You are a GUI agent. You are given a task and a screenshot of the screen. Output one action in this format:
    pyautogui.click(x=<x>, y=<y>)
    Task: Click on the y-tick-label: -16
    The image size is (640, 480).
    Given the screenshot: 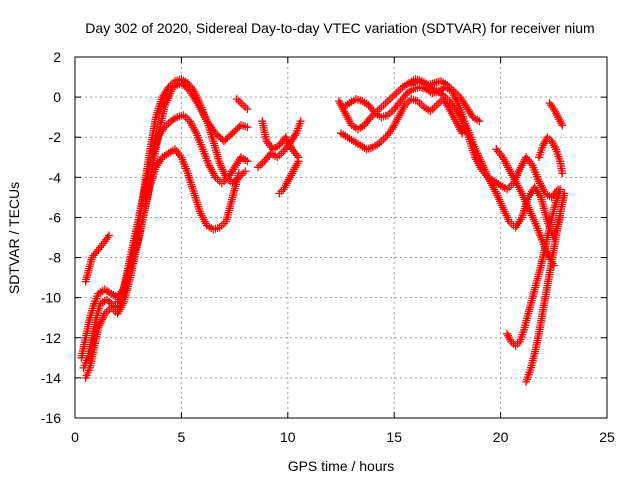 What is the action you would take?
    pyautogui.click(x=51, y=418)
    